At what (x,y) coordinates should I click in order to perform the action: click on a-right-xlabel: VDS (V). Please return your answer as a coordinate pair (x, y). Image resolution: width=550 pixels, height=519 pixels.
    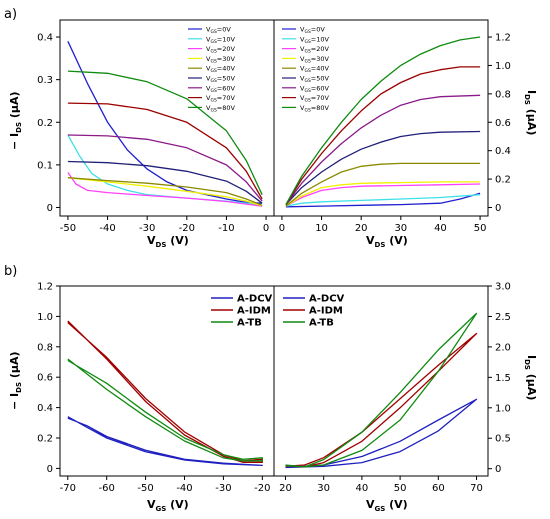
    Looking at the image, I should click on (387, 241).